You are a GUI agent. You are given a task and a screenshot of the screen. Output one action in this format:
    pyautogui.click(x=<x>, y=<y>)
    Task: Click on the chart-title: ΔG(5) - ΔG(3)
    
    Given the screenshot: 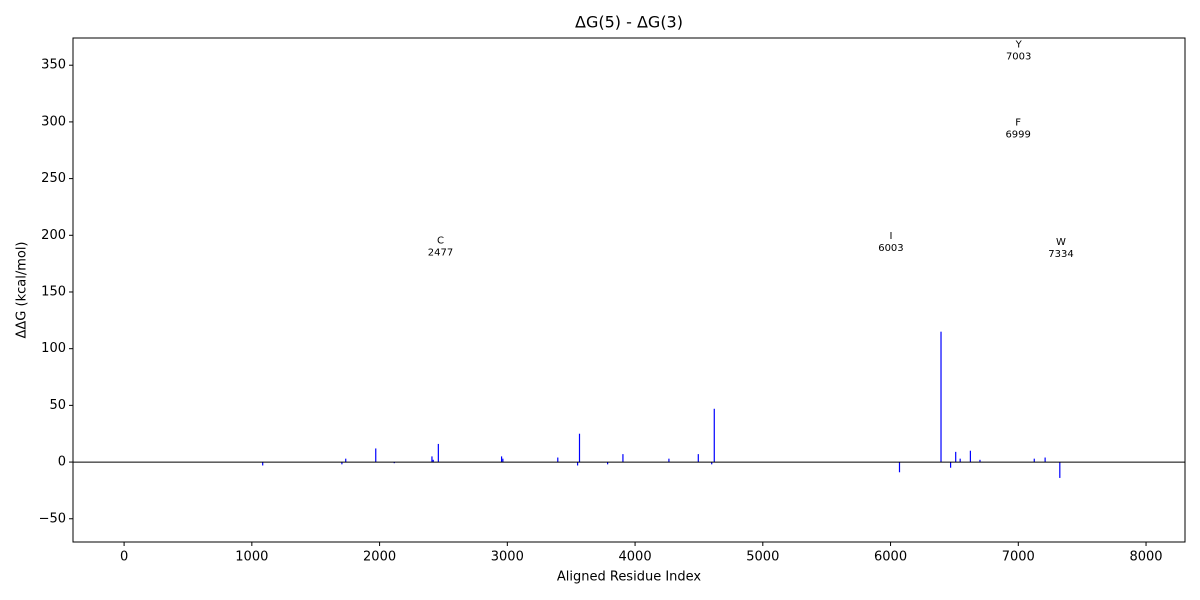 What is the action you would take?
    pyautogui.click(x=629, y=22)
    